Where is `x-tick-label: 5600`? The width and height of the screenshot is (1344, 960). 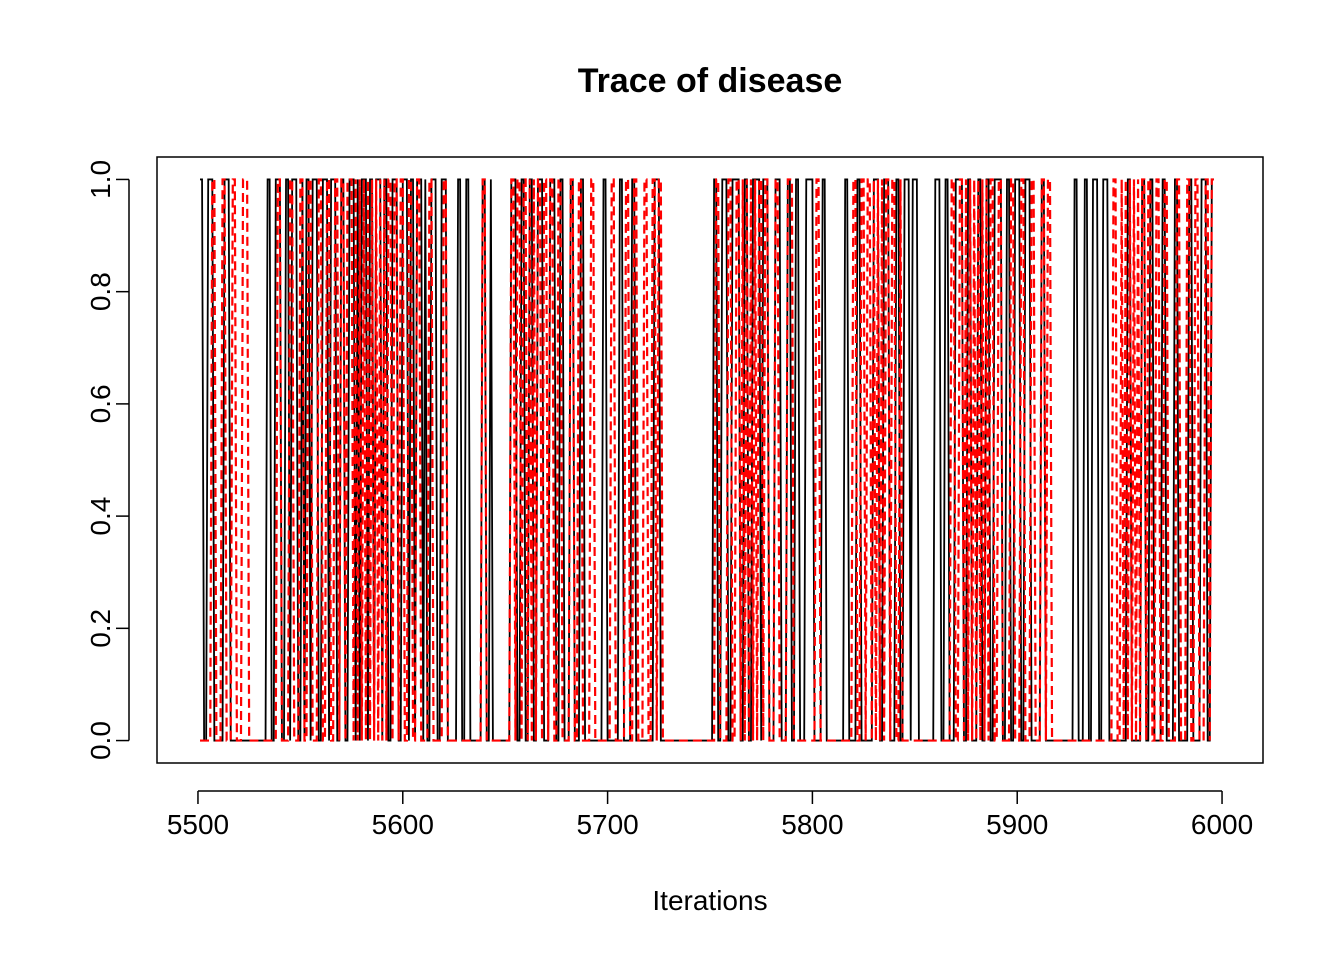 x-tick-label: 5600 is located at coordinates (403, 824).